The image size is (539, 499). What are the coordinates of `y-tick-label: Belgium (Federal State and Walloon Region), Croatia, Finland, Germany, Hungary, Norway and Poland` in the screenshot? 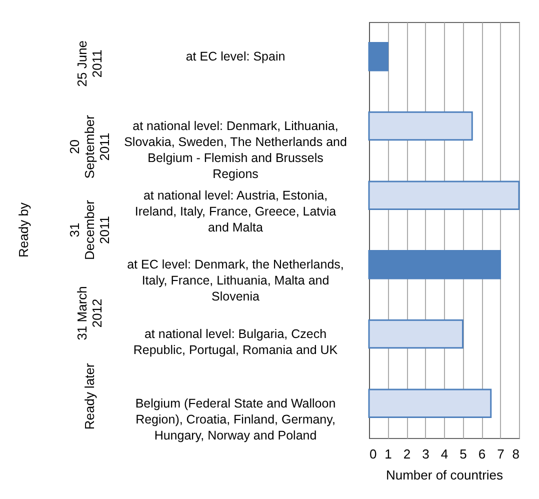 It's located at (235, 419).